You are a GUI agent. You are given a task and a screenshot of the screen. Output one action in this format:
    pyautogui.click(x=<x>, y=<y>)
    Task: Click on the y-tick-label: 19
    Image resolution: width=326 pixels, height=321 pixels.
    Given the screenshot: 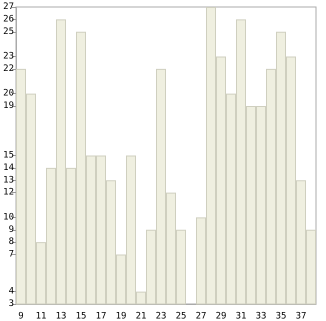 What is the action you would take?
    pyautogui.click(x=8, y=106)
    